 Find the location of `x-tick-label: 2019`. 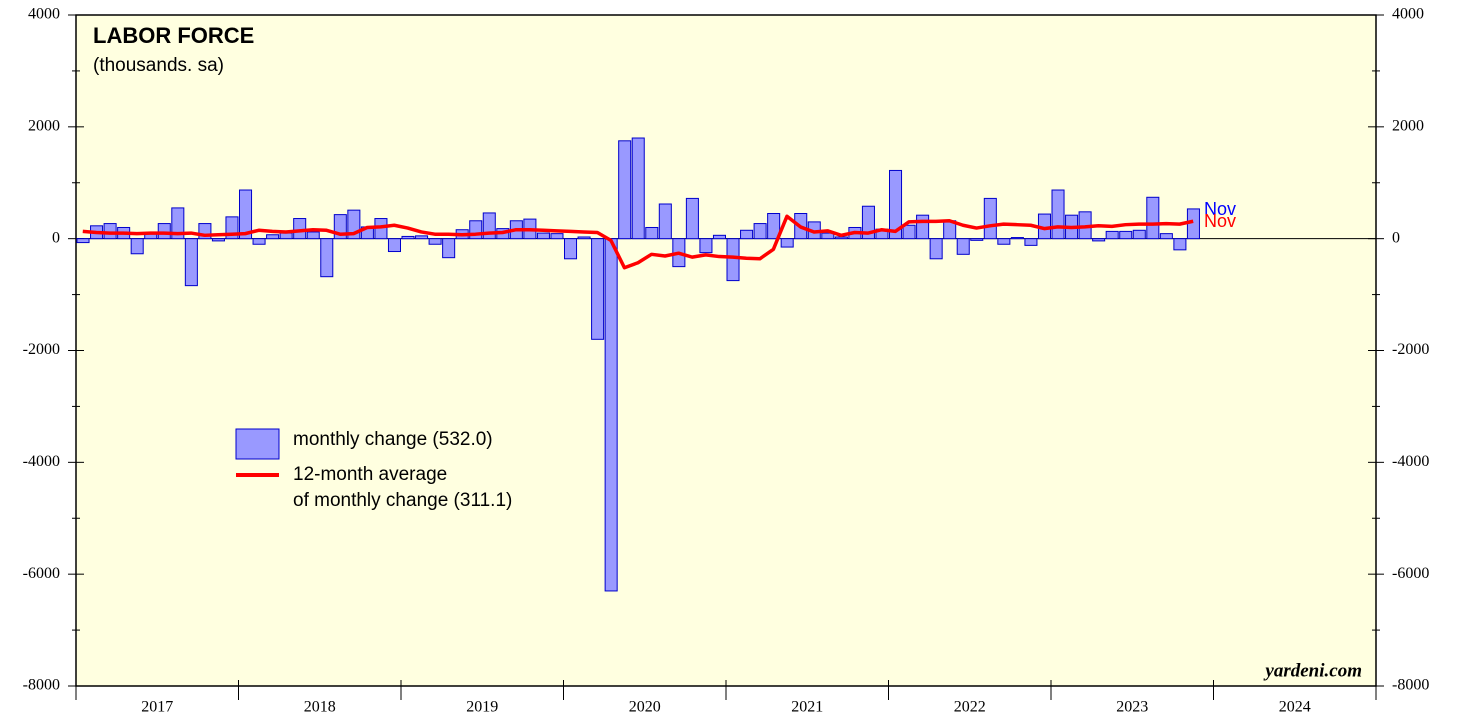

x-tick-label: 2019 is located at coordinates (482, 707).